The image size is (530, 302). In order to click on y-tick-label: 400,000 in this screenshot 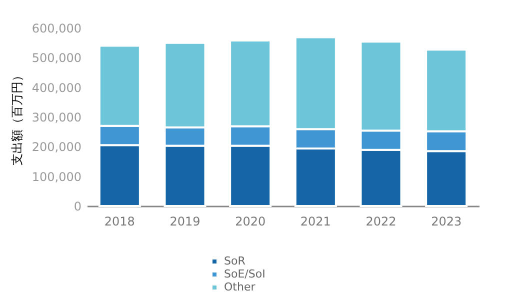, I will do `click(57, 87)`.